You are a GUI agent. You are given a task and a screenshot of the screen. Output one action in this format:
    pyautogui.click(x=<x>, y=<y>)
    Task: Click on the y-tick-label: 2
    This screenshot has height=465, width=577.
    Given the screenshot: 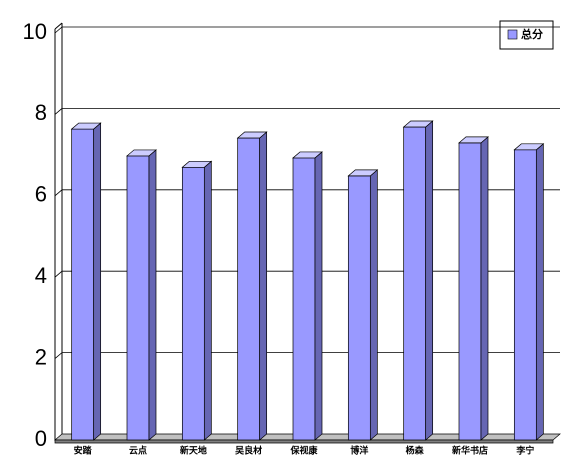 What is the action you would take?
    pyautogui.click(x=41, y=356)
    